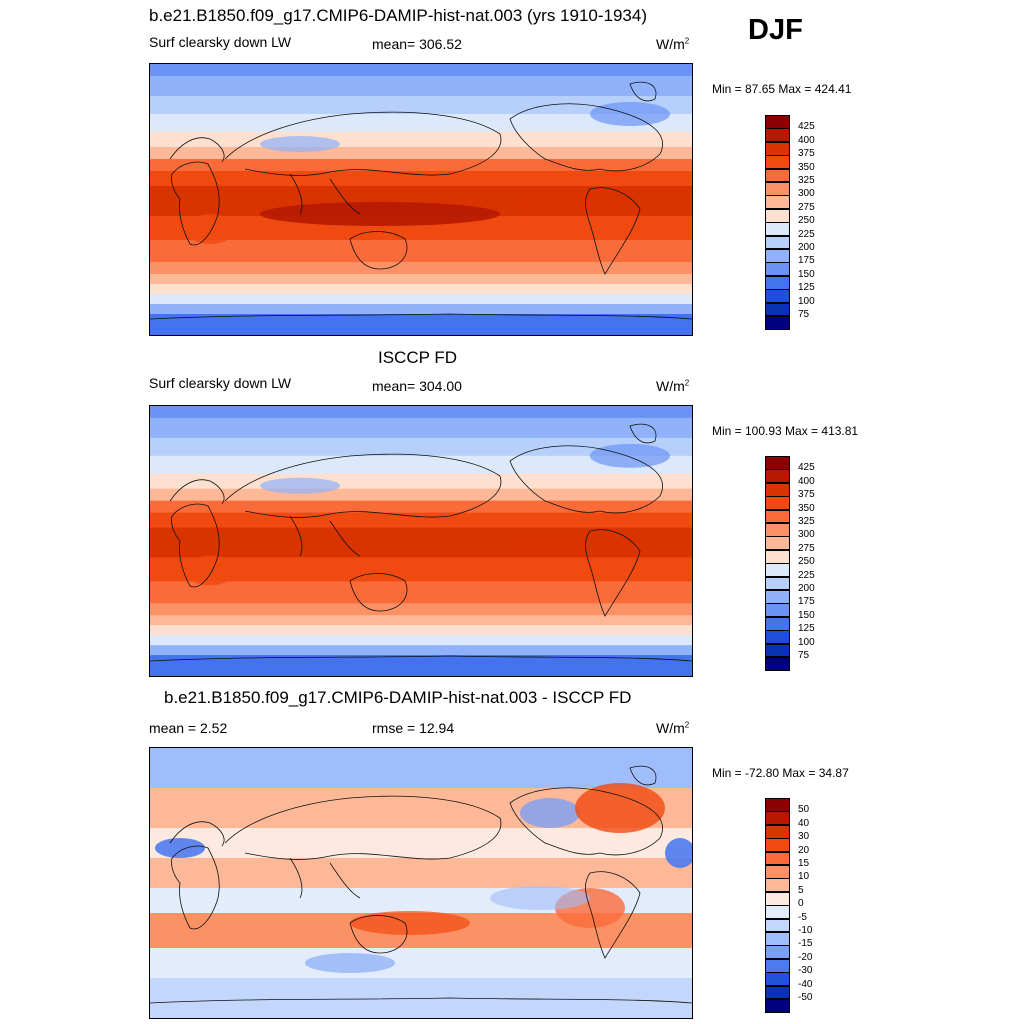 This screenshot has height=1024, width=1024. What do you see at coordinates (804, 823) in the screenshot?
I see `colorbar-tick-label: 40` at bounding box center [804, 823].